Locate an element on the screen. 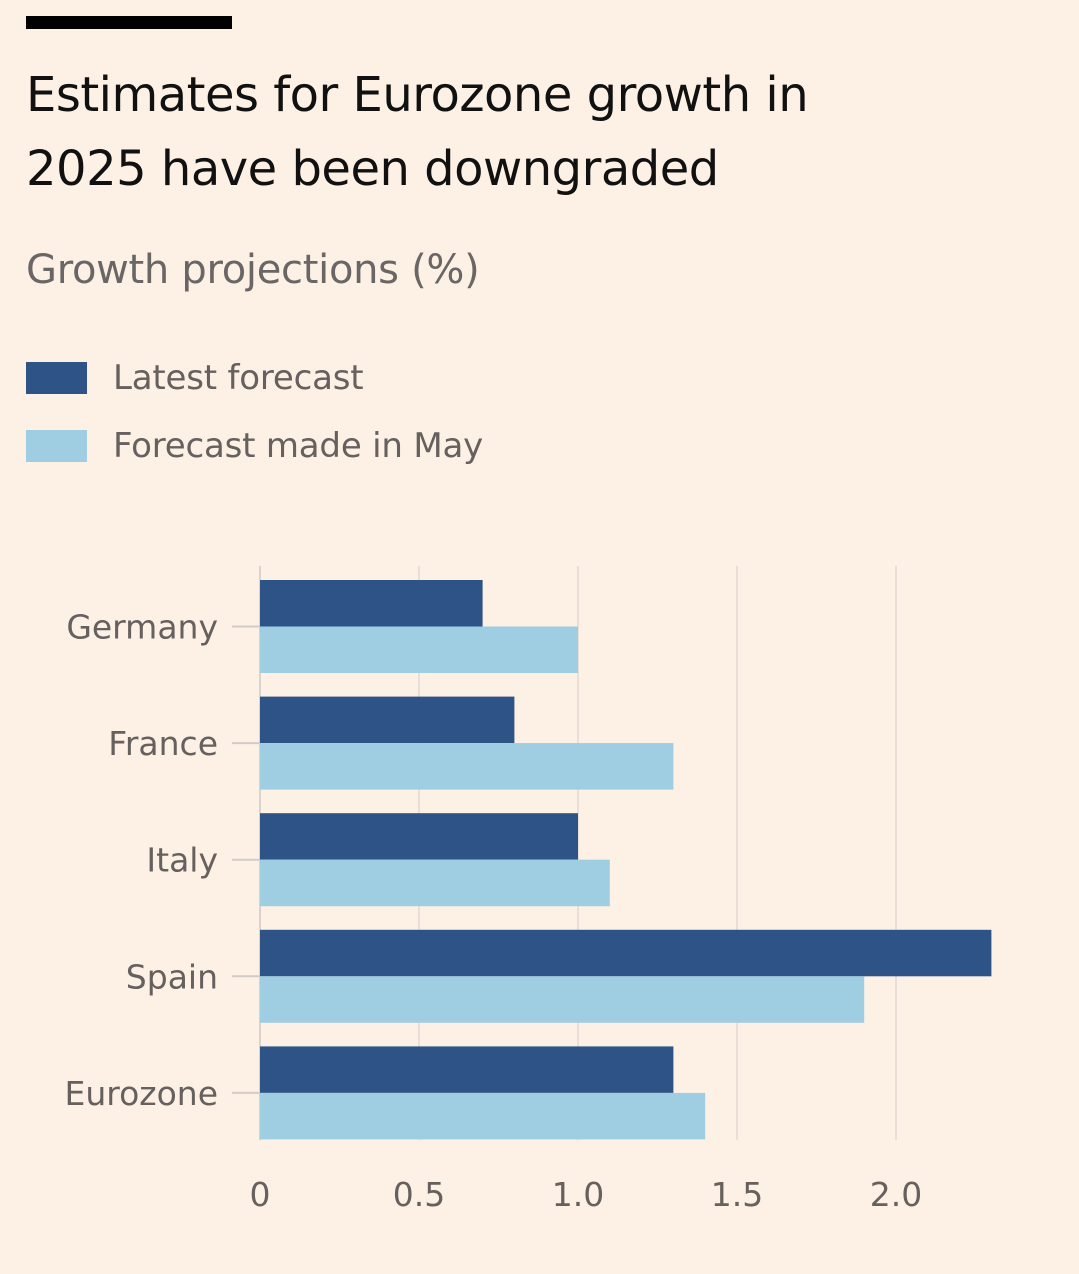 The width and height of the screenshot is (1079, 1274). legend-item-latest: Latest forecast is located at coordinates (254, 378).